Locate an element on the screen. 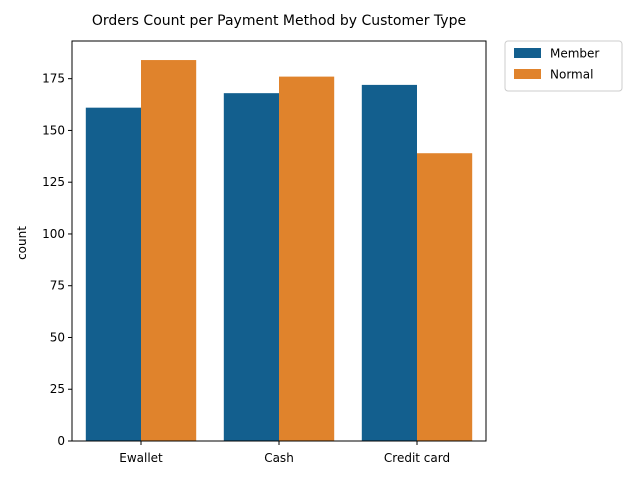 The height and width of the screenshot is (484, 640). y-tick-label: 100 is located at coordinates (53, 234).